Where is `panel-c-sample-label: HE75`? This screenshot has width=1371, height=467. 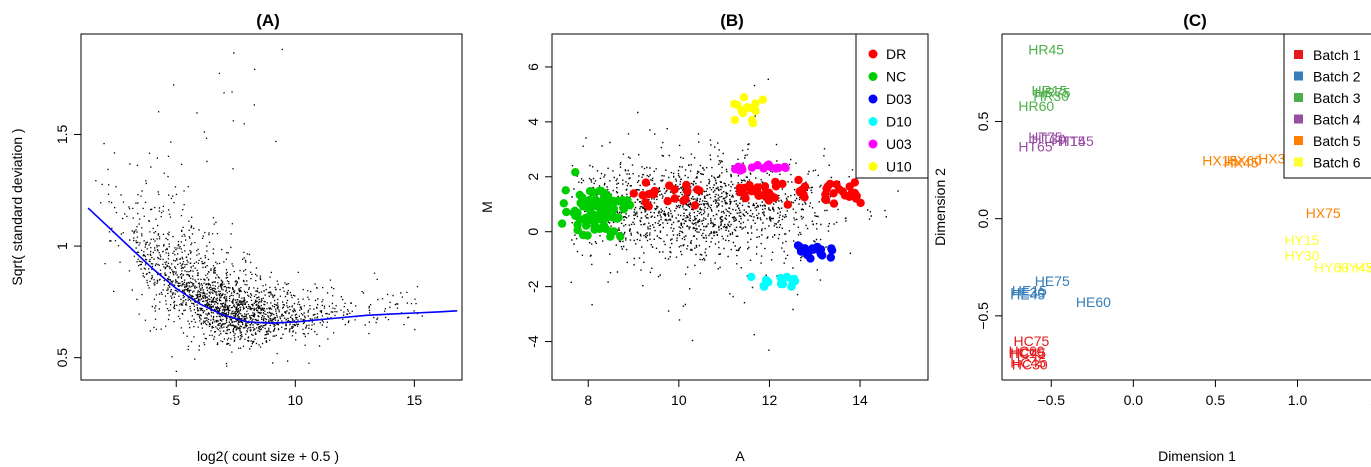
panel-c-sample-label: HE75 is located at coordinates (1052, 281).